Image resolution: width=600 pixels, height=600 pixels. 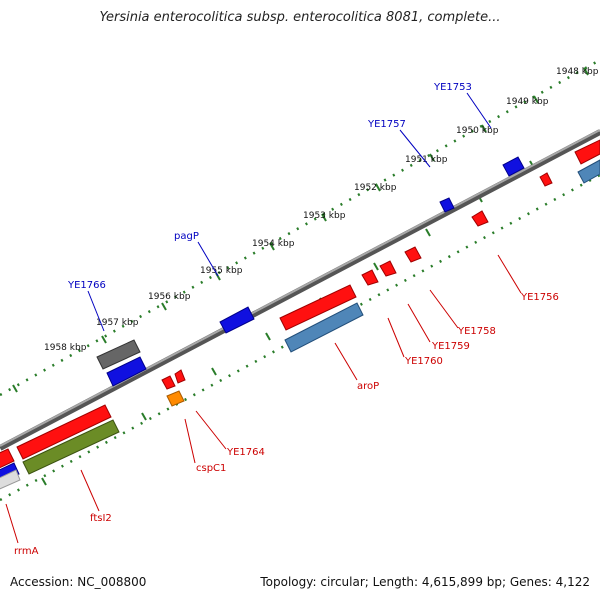 What do you see at coordinates (426, 160) in the screenshot?
I see `ruler-label: 1951 kbp` at bounding box center [426, 160].